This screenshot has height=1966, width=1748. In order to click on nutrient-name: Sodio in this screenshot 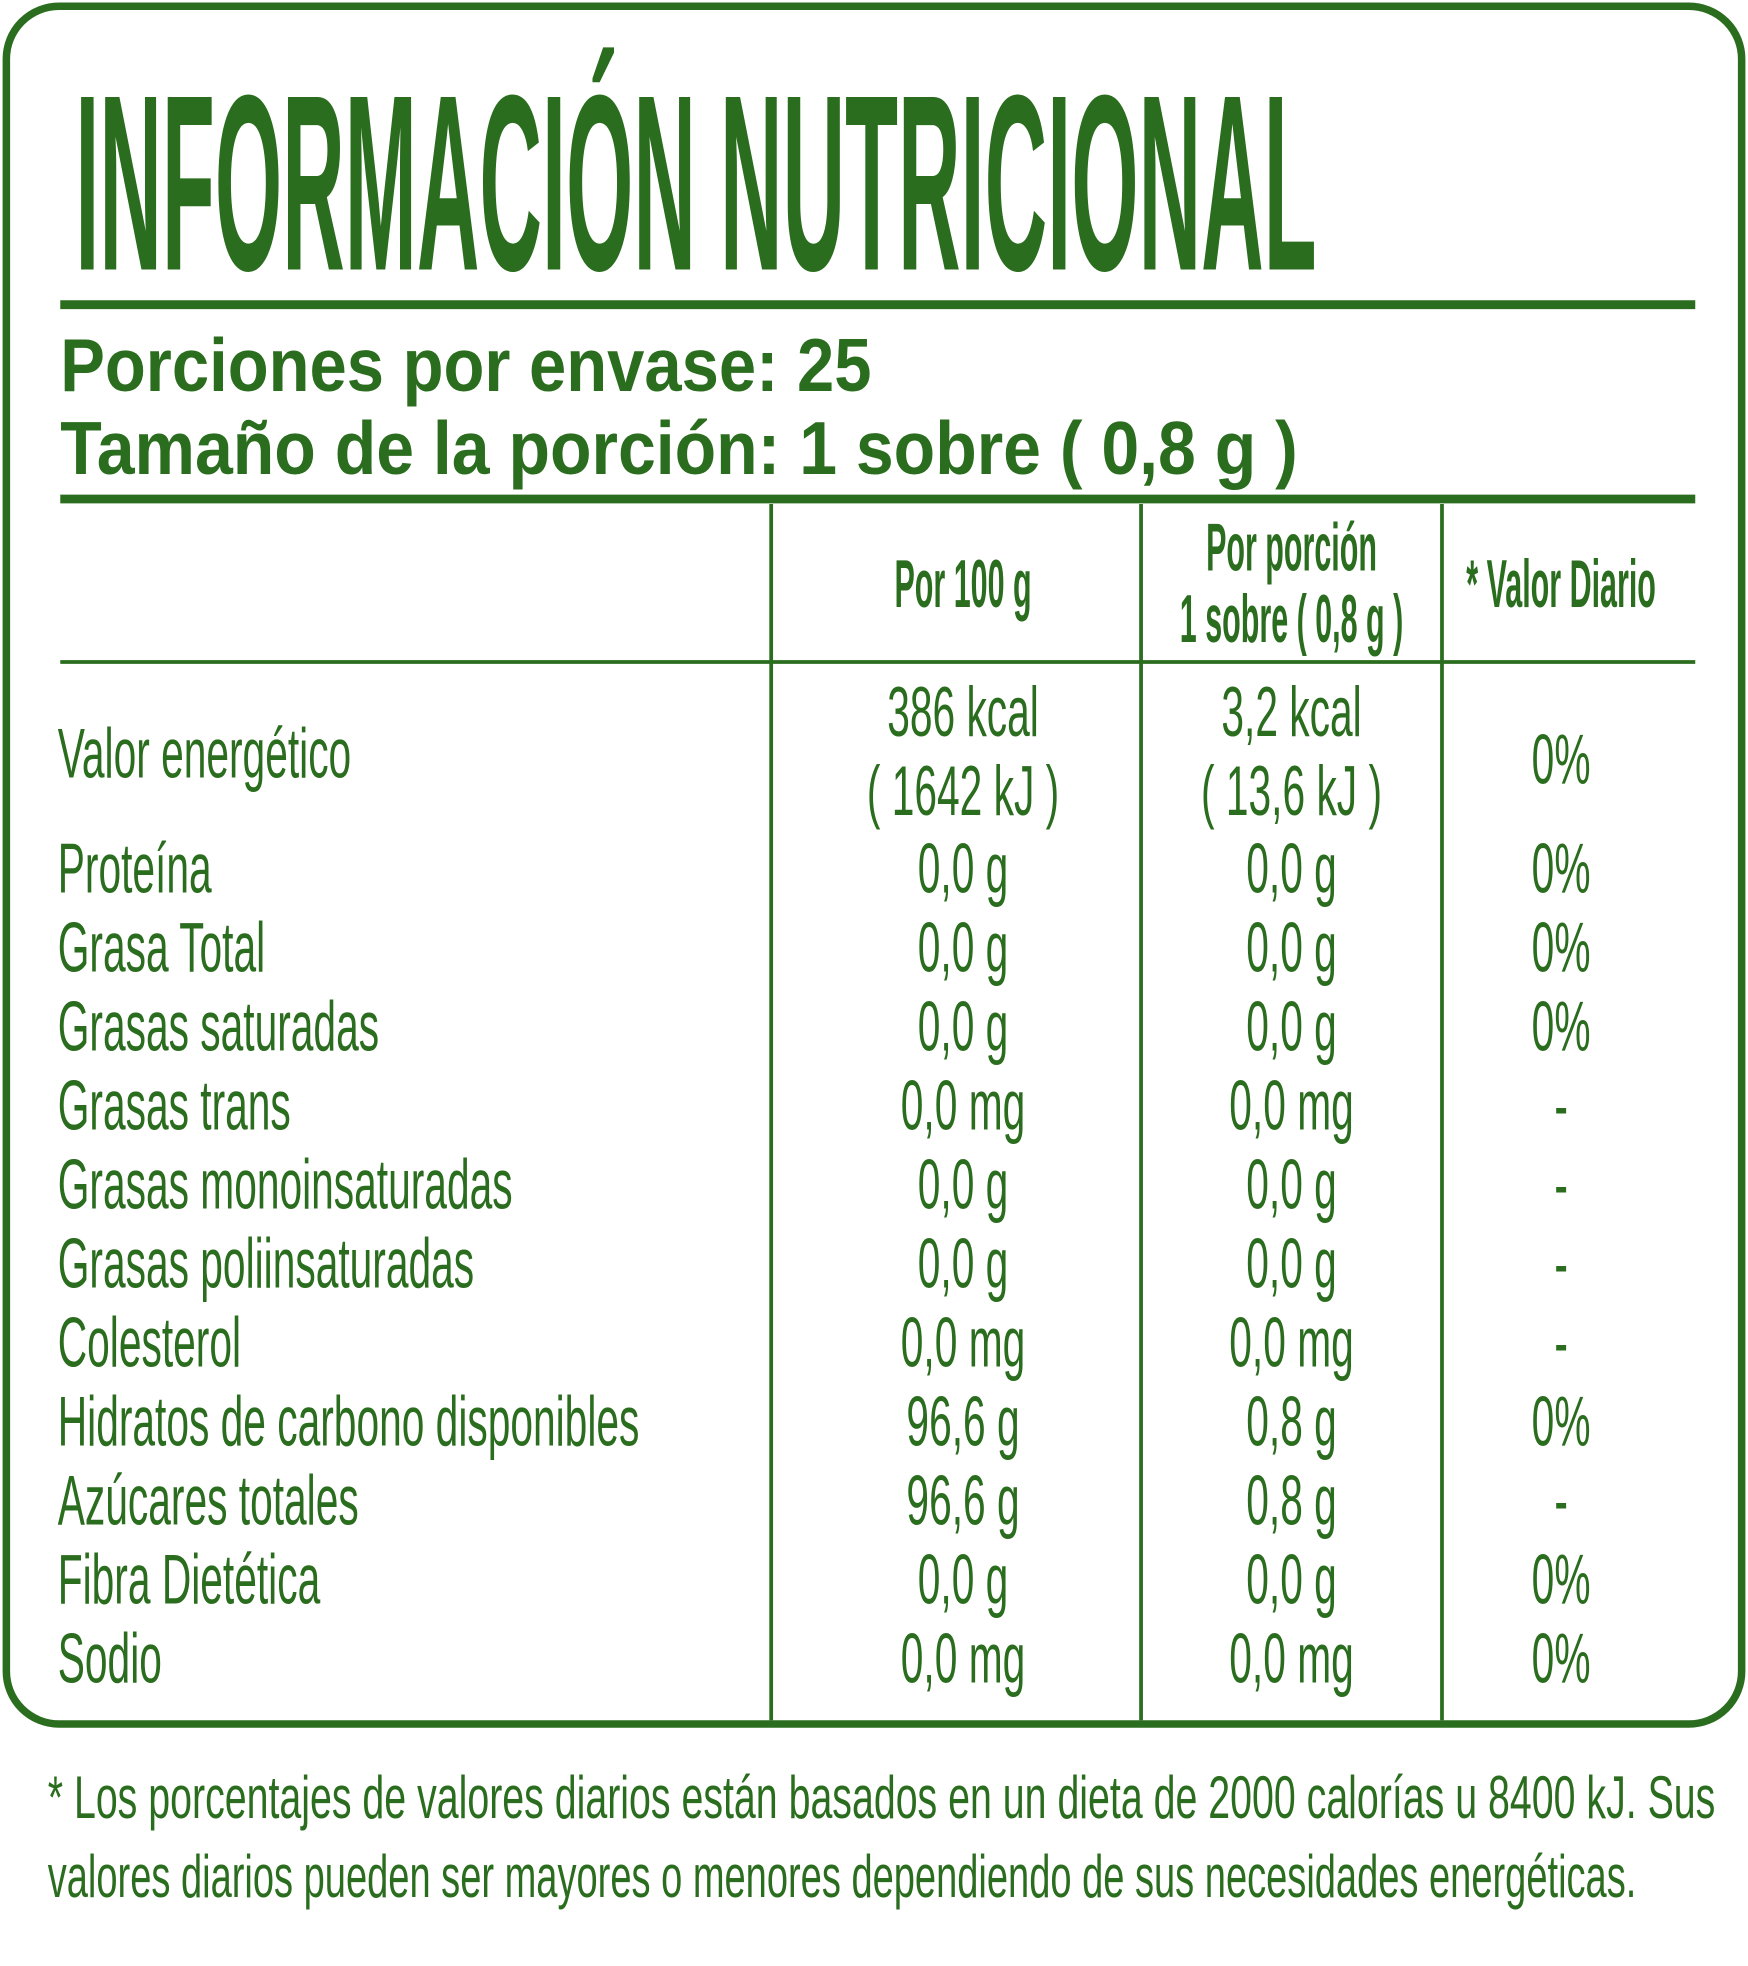, I will do `click(110, 1659)`.